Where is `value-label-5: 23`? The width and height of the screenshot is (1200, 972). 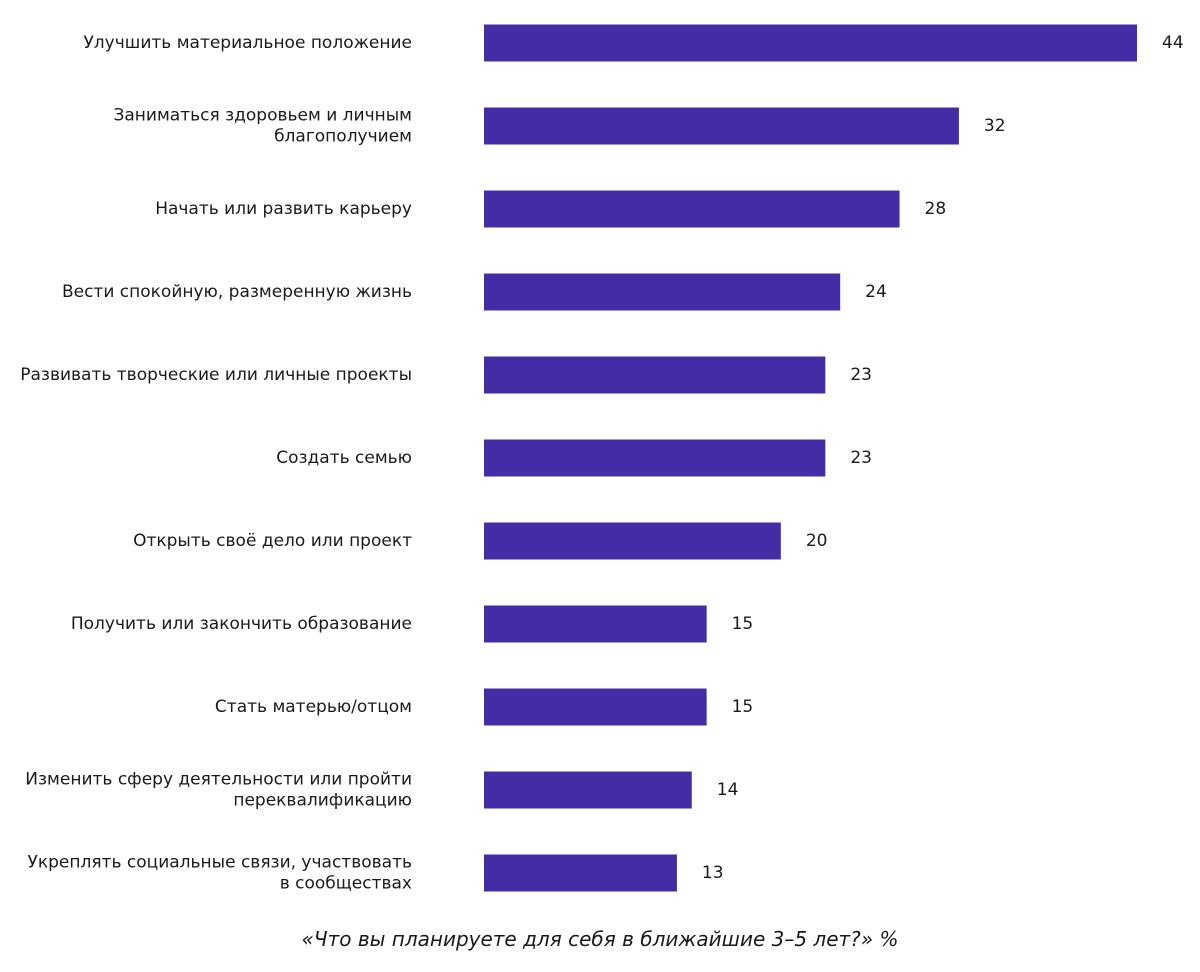 value-label-5: 23 is located at coordinates (861, 375).